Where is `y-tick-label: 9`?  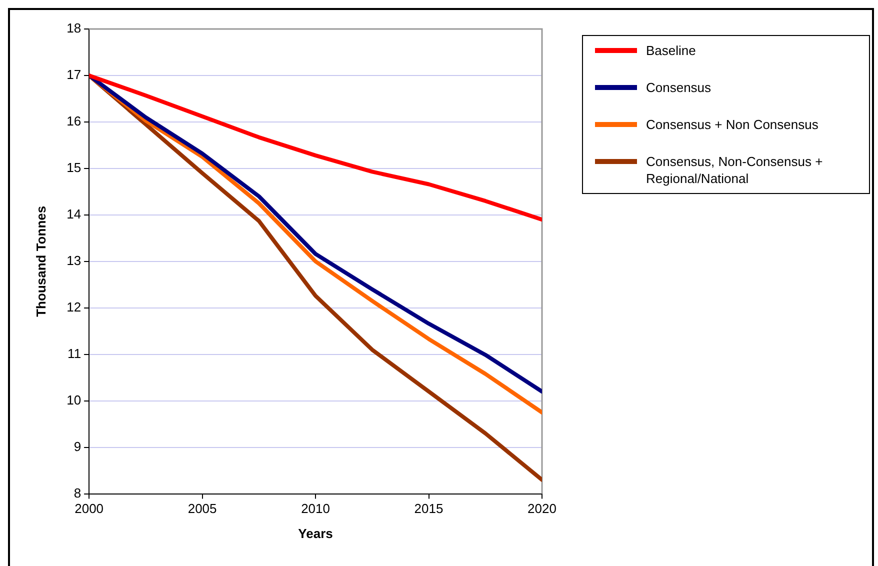 y-tick-label: 9 is located at coordinates (78, 446).